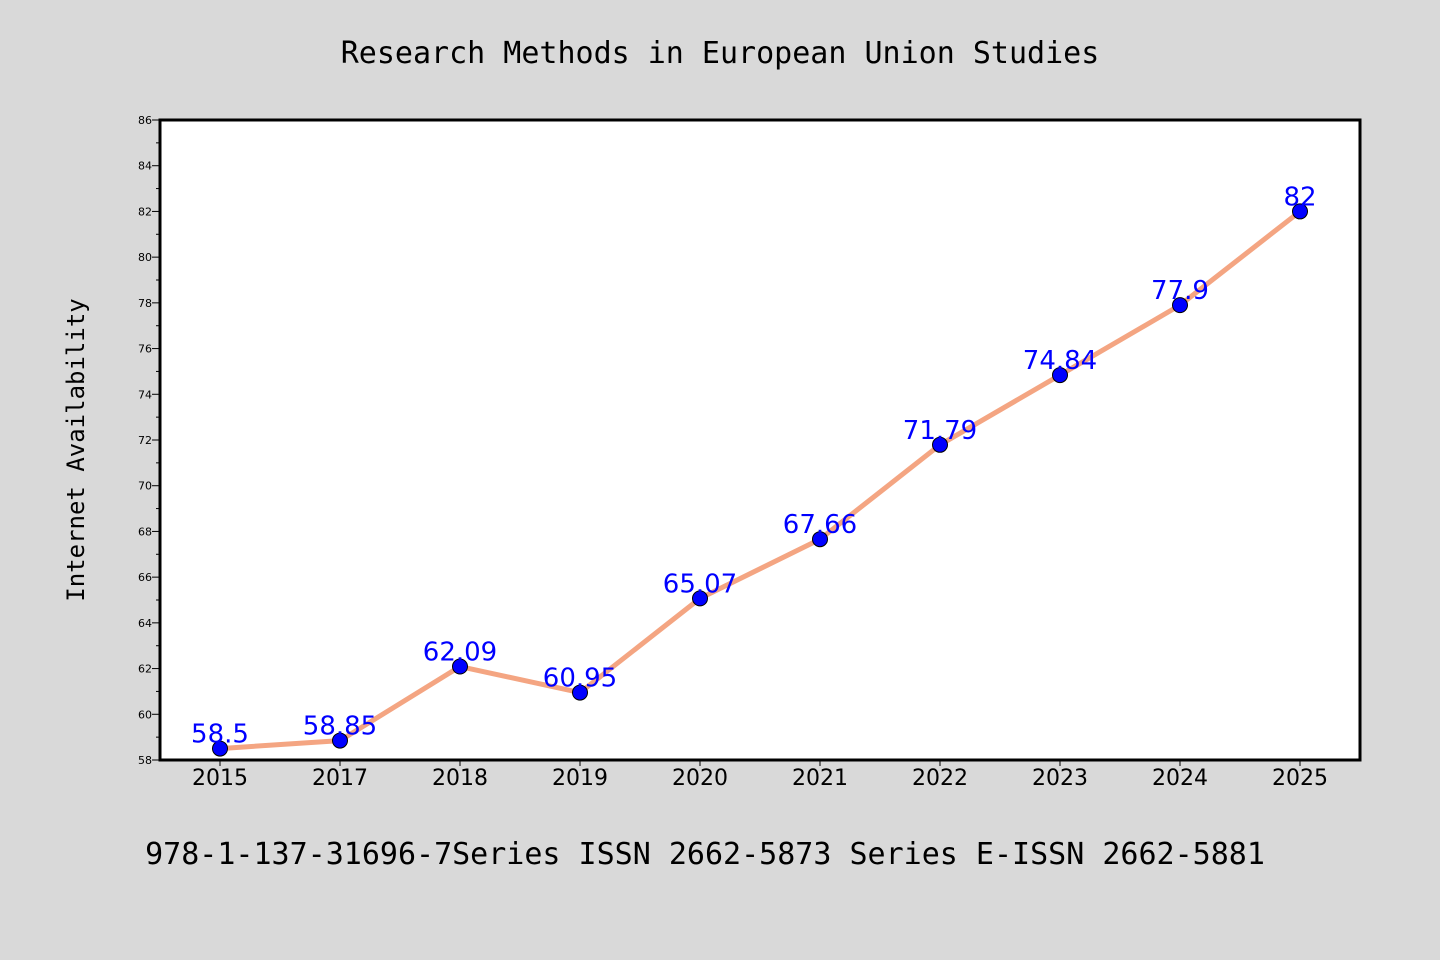 Image resolution: width=1440 pixels, height=960 pixels. Describe the element at coordinates (760, 775) in the screenshot. I see `x-axis: 2015 2017 2018 2019 2020 2021 2022 2023 2024 2025` at that location.